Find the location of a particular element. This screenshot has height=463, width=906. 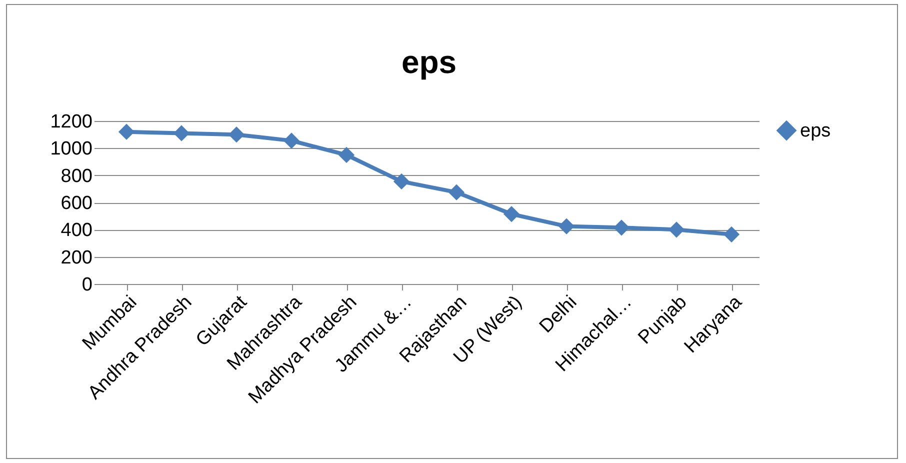

y-tick-label: 200 is located at coordinates (76, 257).